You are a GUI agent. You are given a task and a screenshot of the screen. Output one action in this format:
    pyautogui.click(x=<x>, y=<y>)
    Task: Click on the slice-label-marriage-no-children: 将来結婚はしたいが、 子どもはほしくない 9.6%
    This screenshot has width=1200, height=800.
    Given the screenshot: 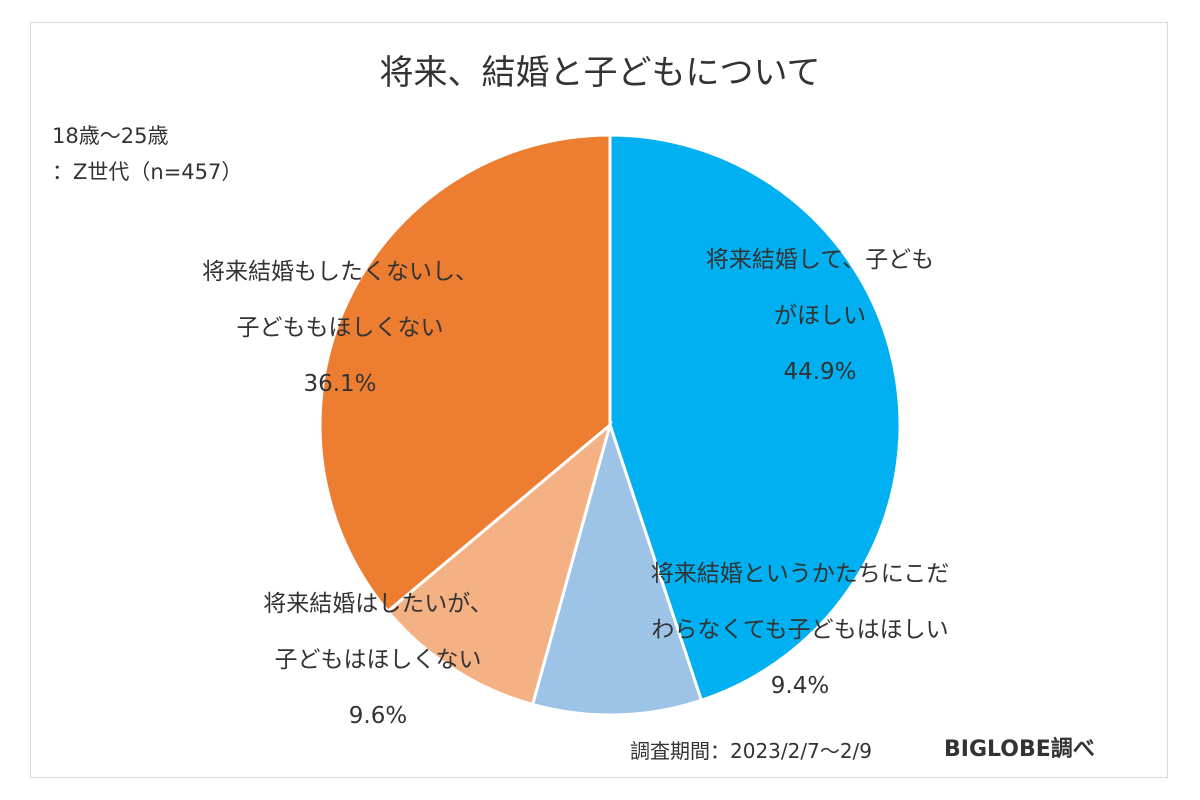 What is the action you would take?
    pyautogui.click(x=378, y=660)
    